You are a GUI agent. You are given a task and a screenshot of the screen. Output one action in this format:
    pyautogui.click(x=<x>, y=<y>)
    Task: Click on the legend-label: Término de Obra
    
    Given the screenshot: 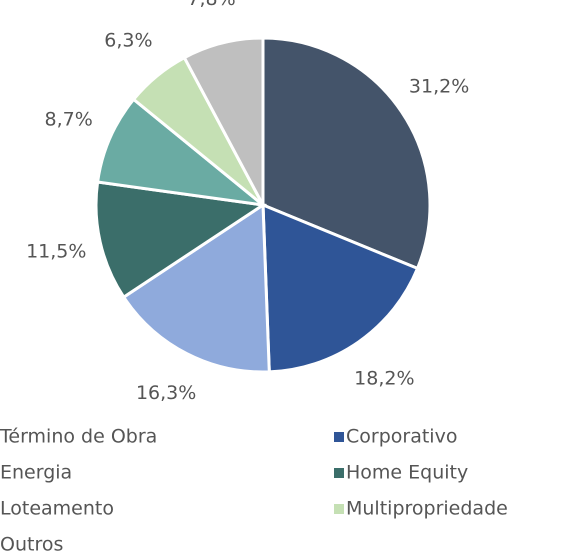 What is the action you would take?
    pyautogui.click(x=78, y=437)
    